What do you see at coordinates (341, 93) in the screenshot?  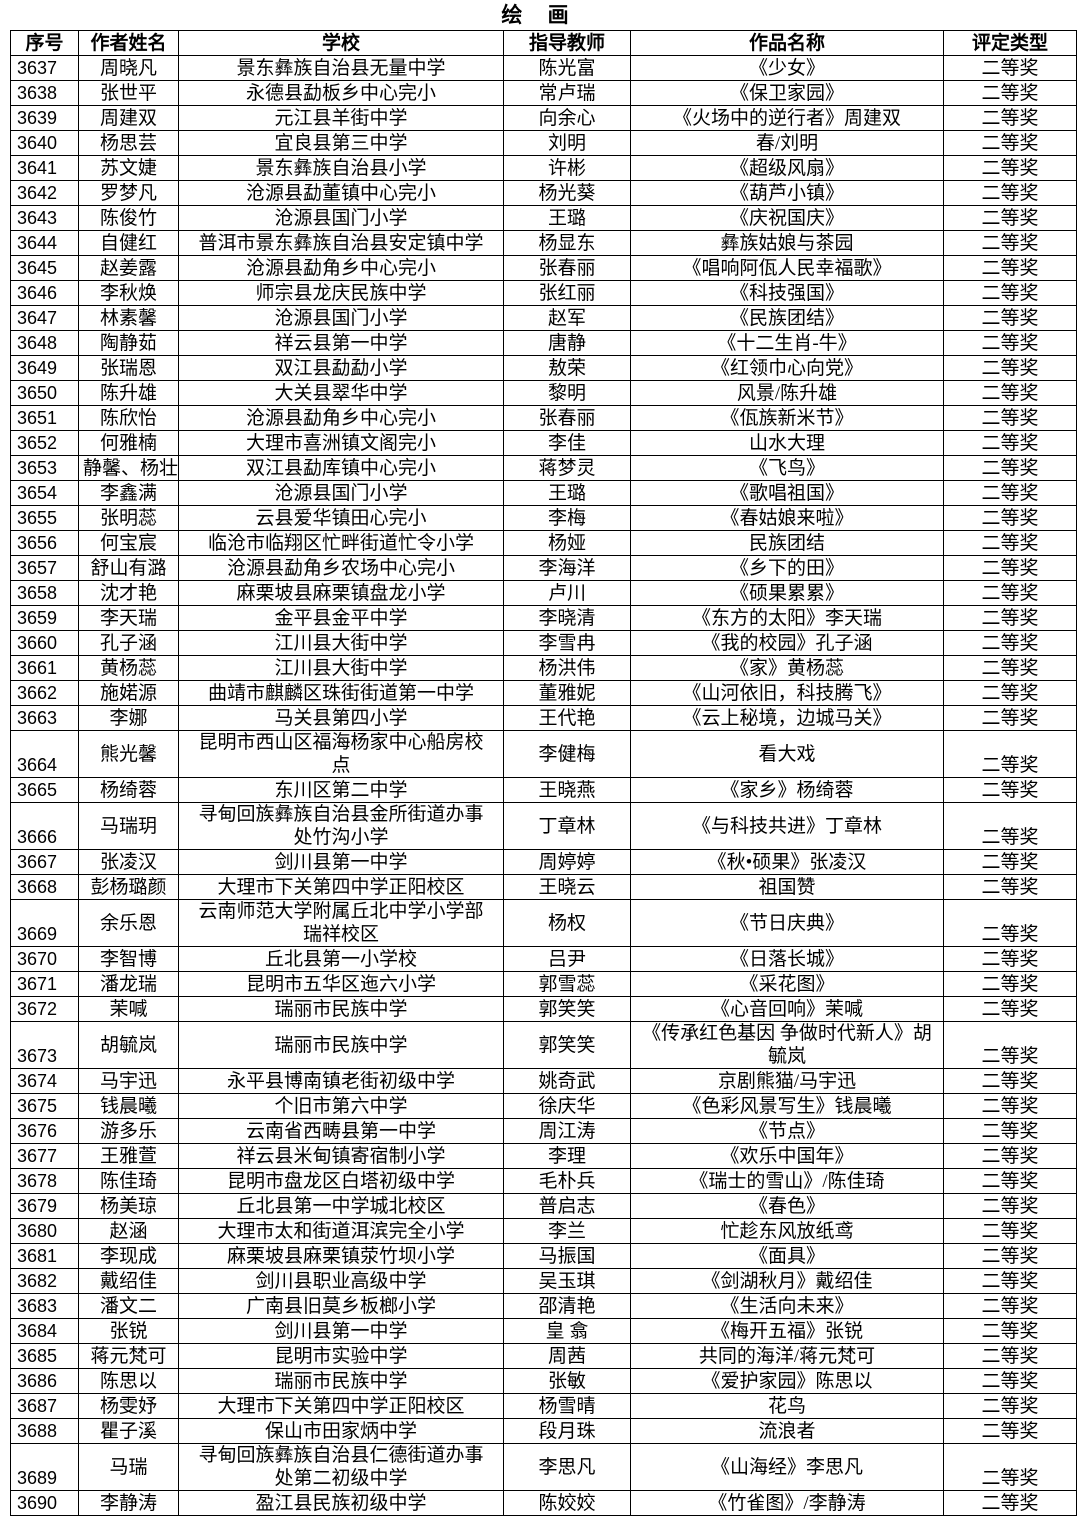 I see `school: 永德县勐板乡中心完小` at bounding box center [341, 93].